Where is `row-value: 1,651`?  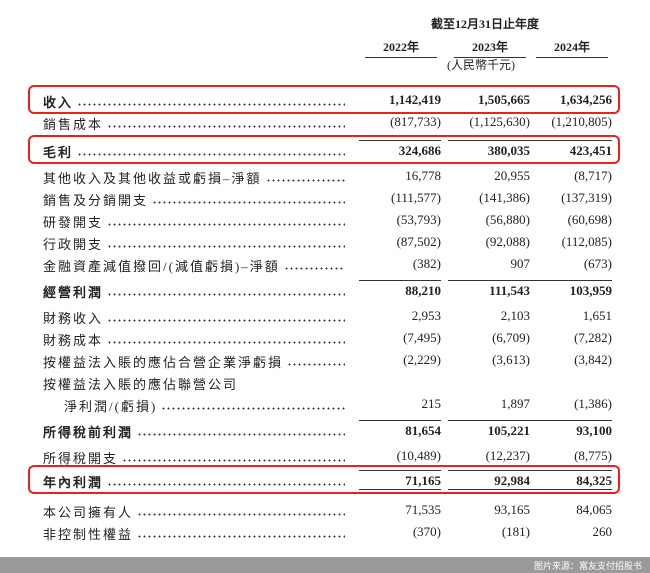 row-value: 1,651 is located at coordinates (597, 315).